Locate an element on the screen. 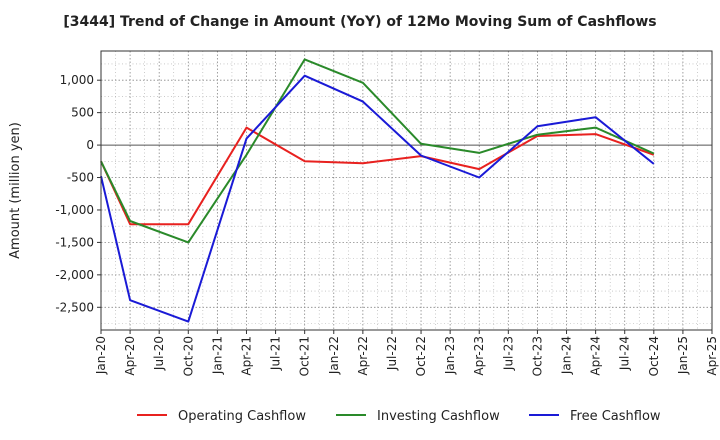  x-tick-label: Apr-25 is located at coordinates (712, 356).